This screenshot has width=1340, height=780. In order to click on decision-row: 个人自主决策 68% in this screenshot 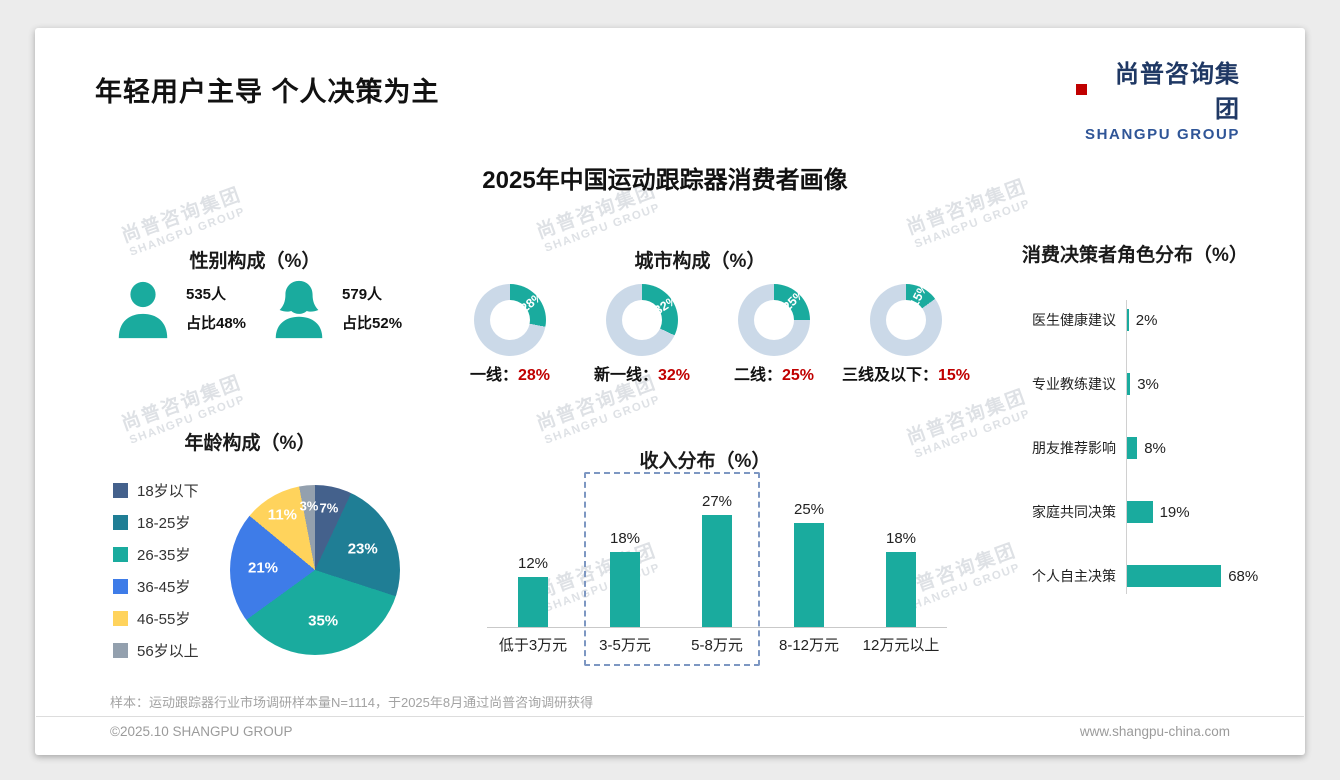, I will do `click(1155, 576)`.